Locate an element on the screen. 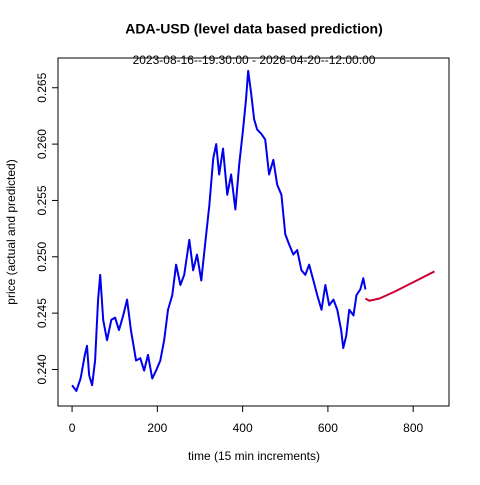  y-tick-label: 0.265 is located at coordinates (42, 87).